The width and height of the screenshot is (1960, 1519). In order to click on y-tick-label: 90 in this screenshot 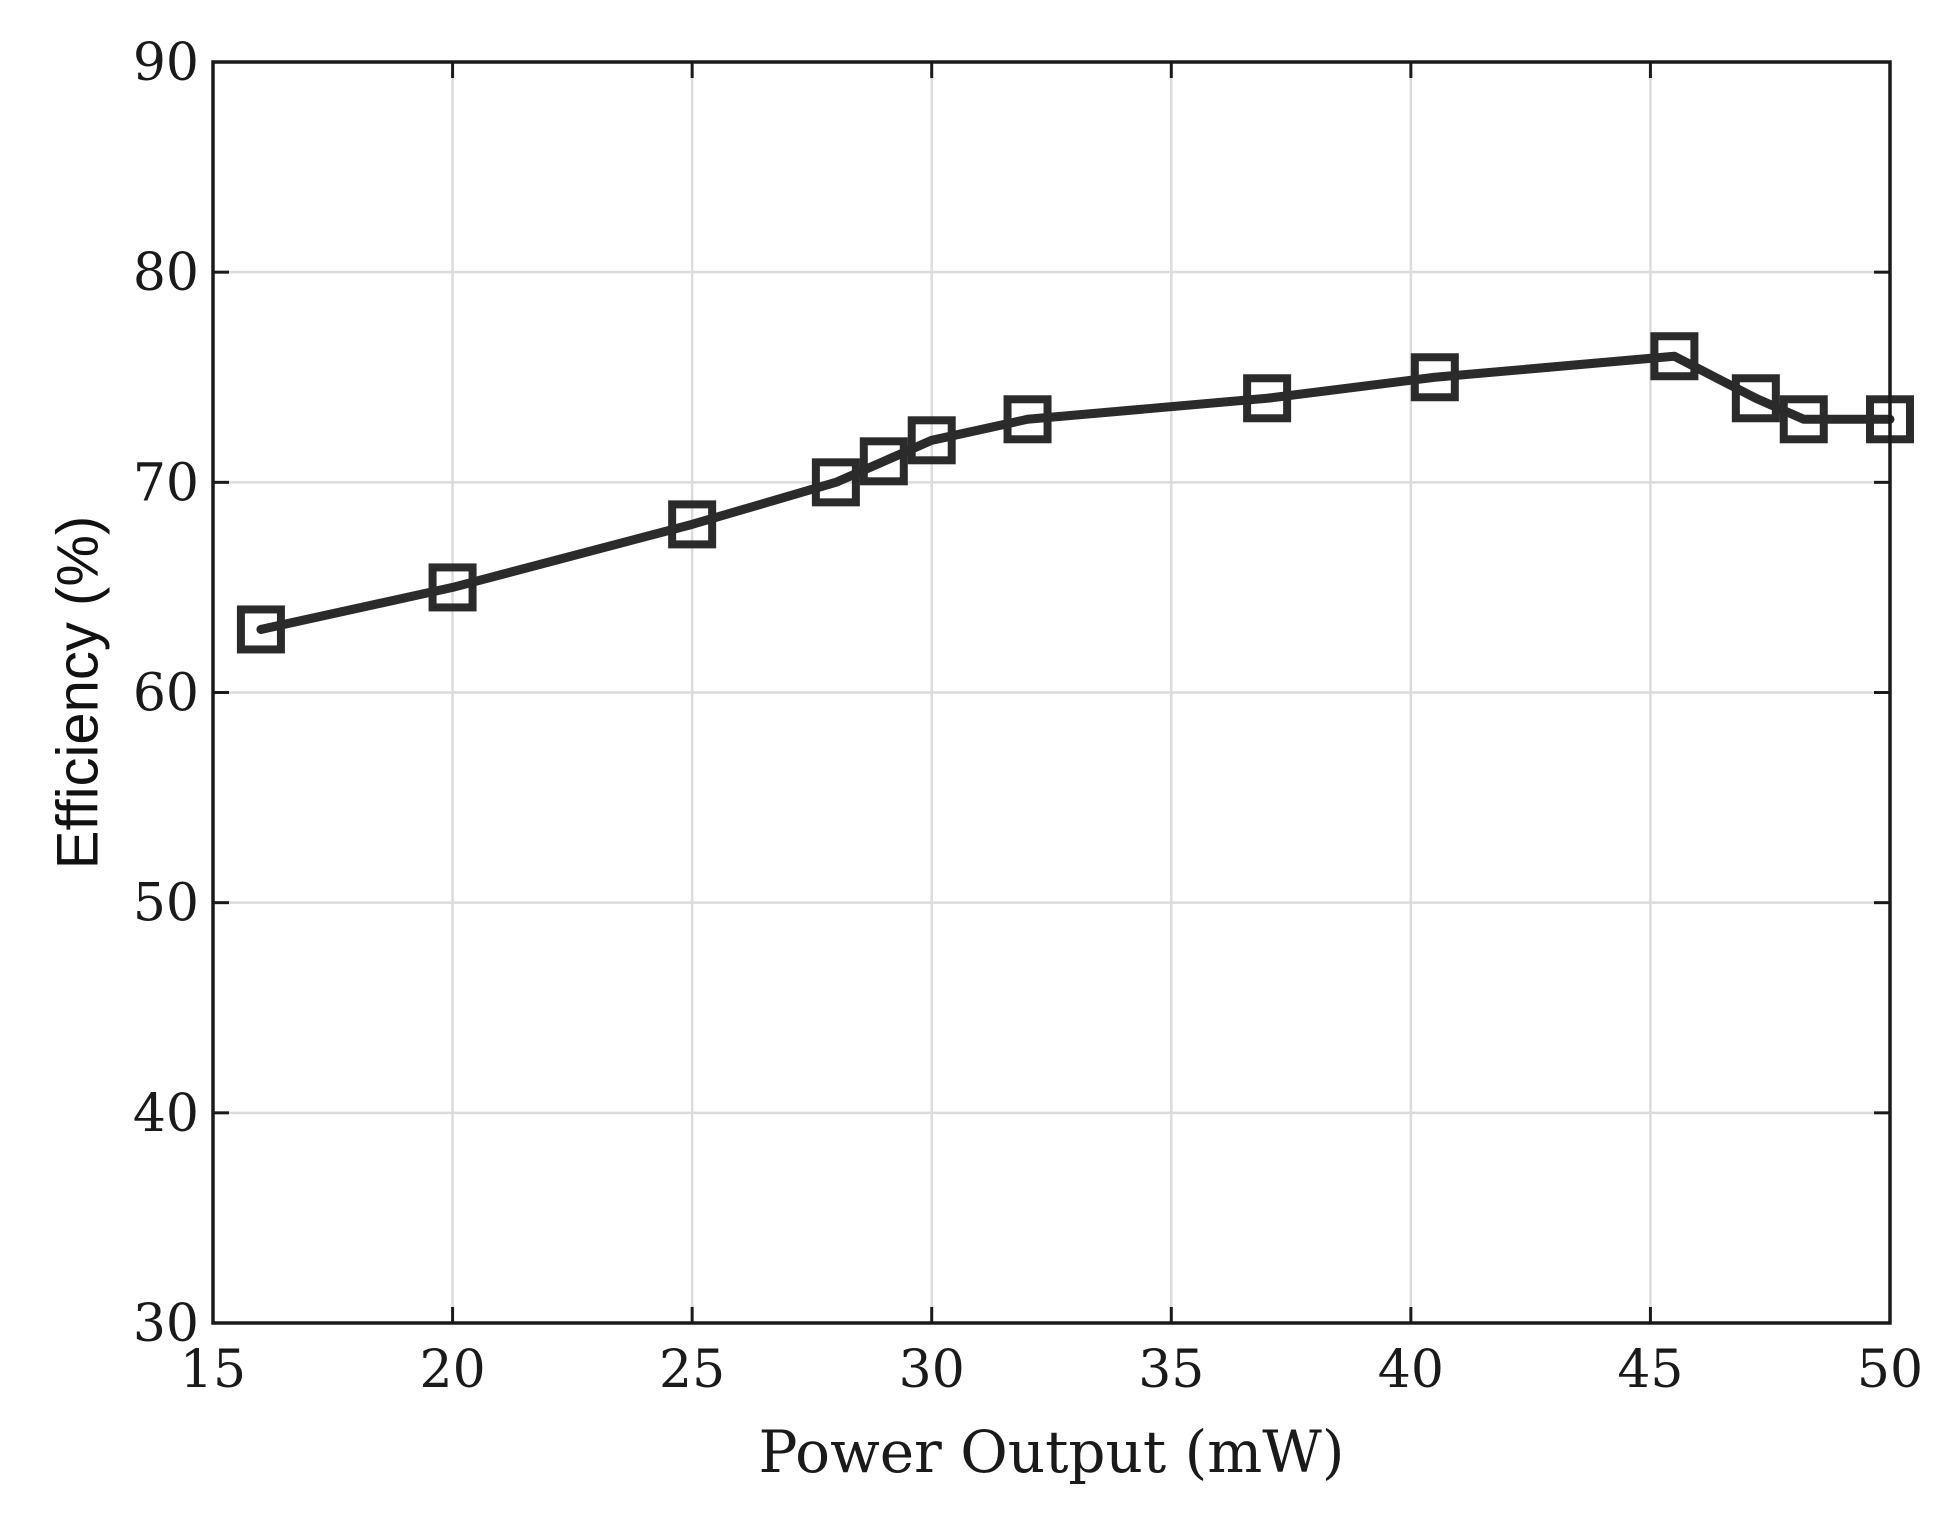, I will do `click(166, 63)`.